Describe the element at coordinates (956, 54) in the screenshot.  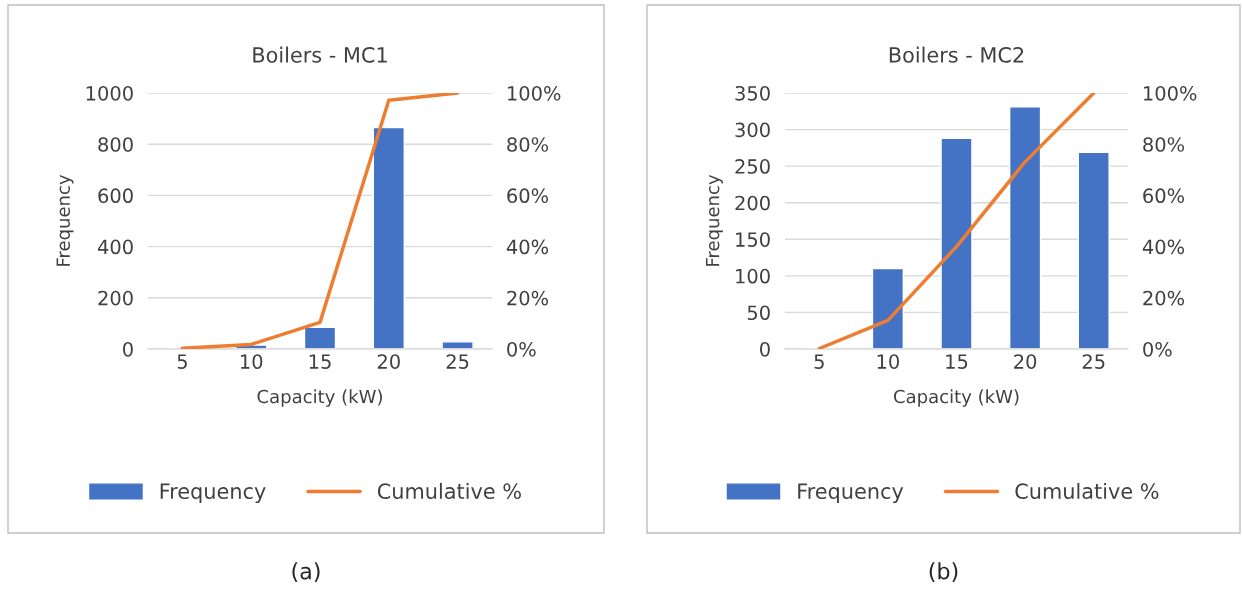
I see `chart-title: Boilers - MC2` at that location.